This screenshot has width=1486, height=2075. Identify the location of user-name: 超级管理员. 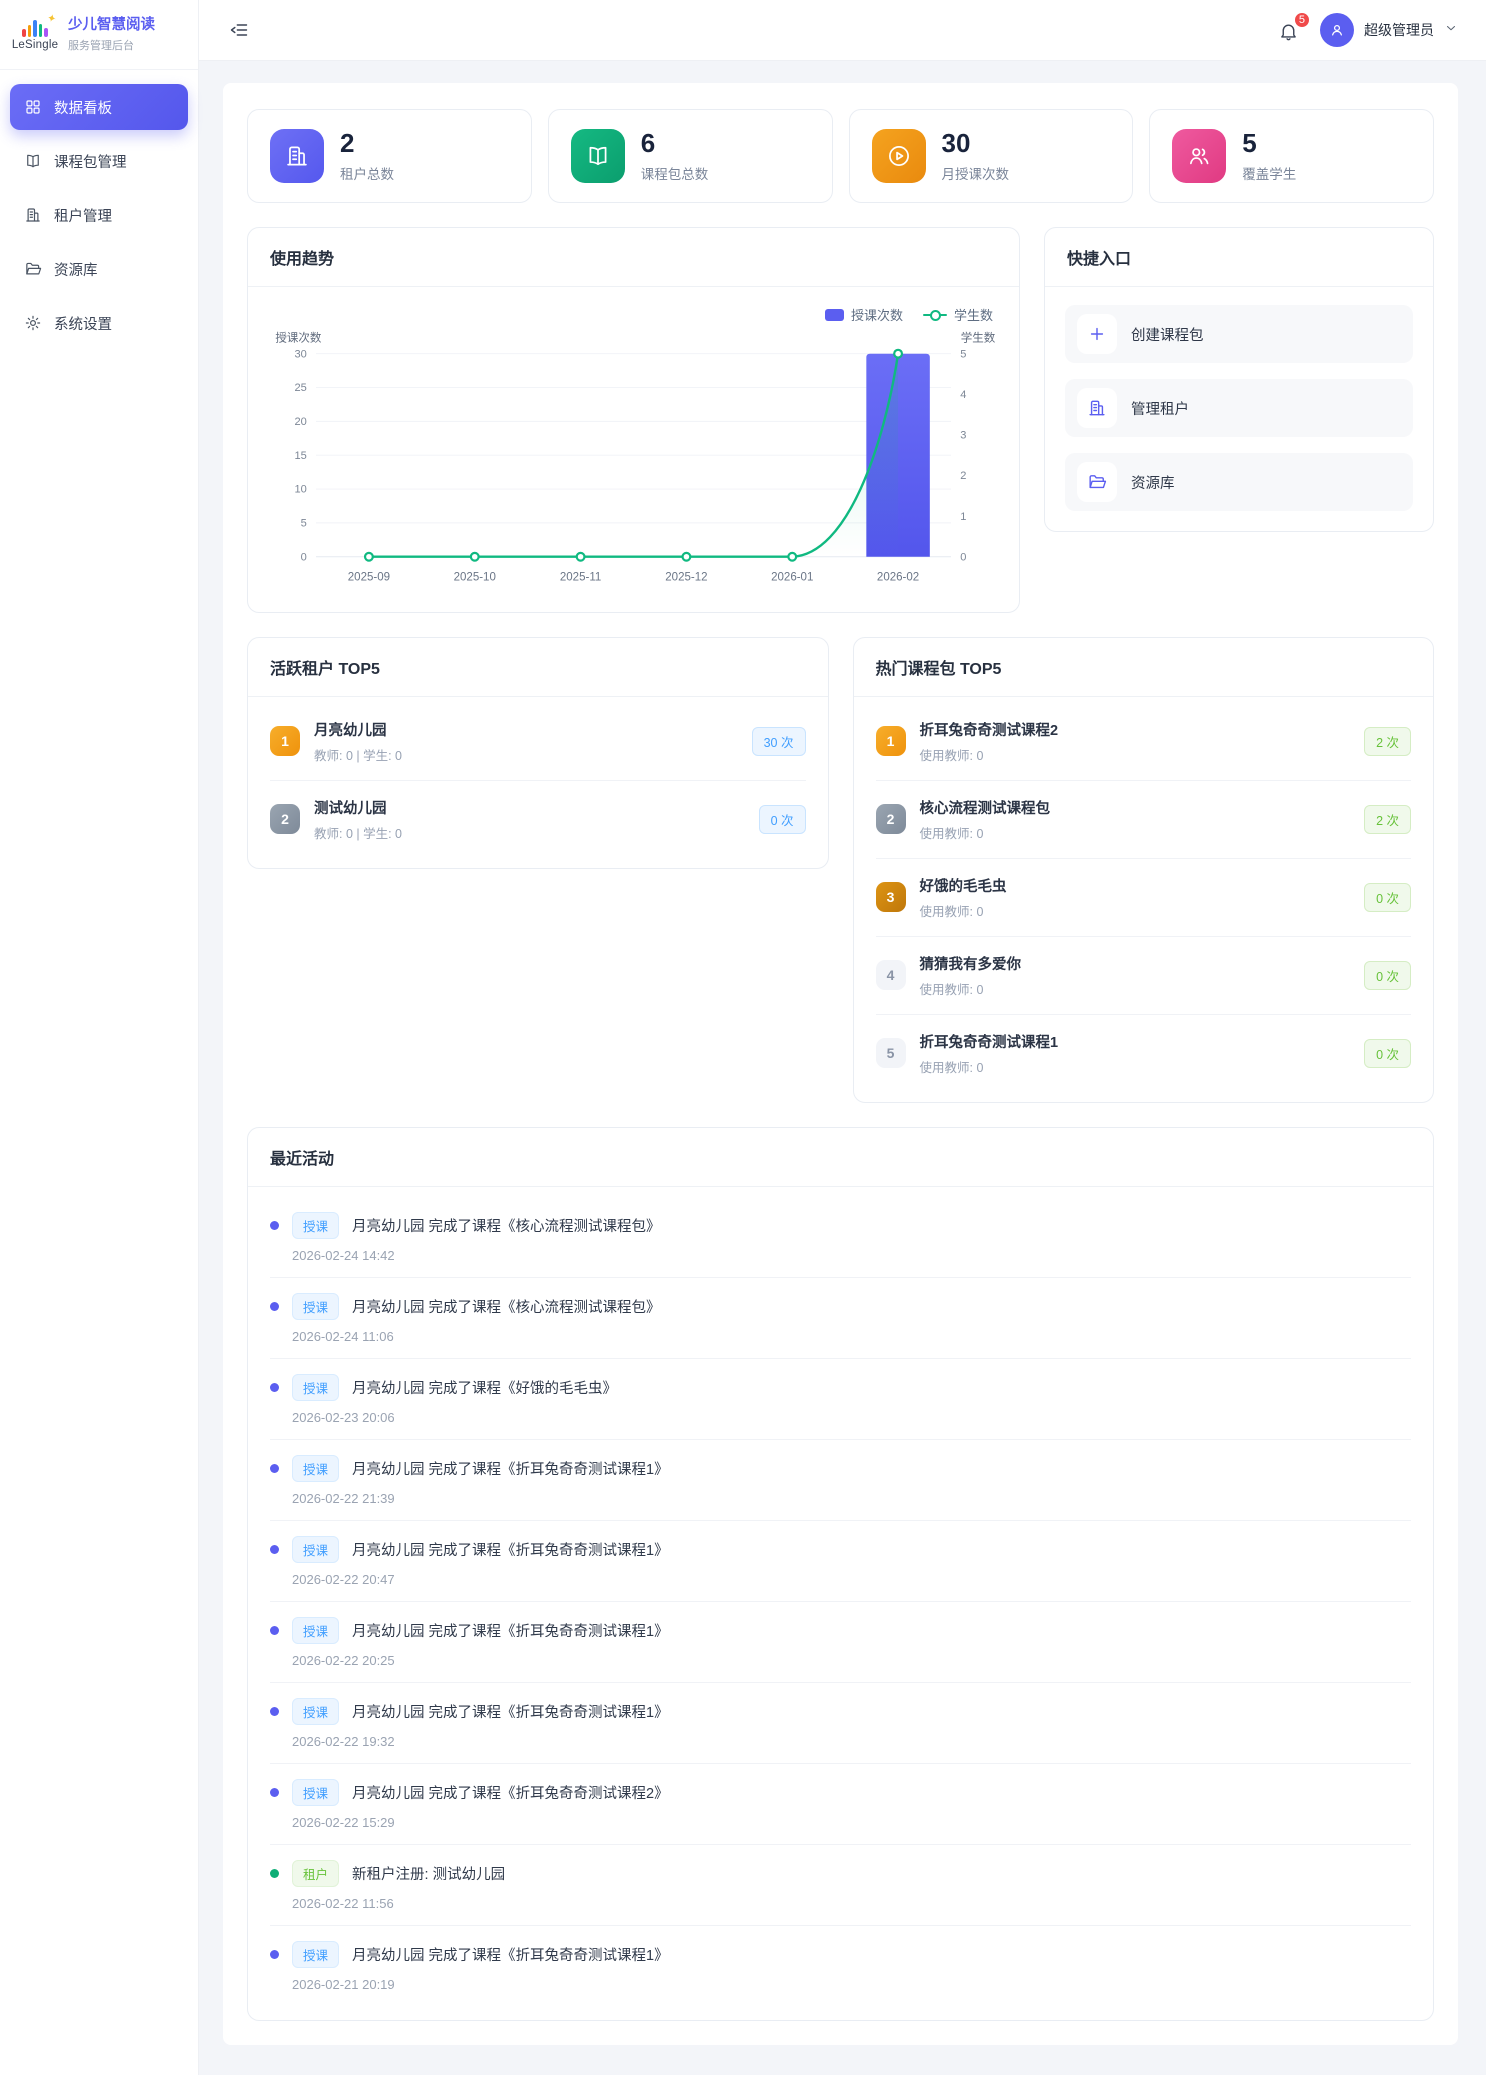
(1399, 30).